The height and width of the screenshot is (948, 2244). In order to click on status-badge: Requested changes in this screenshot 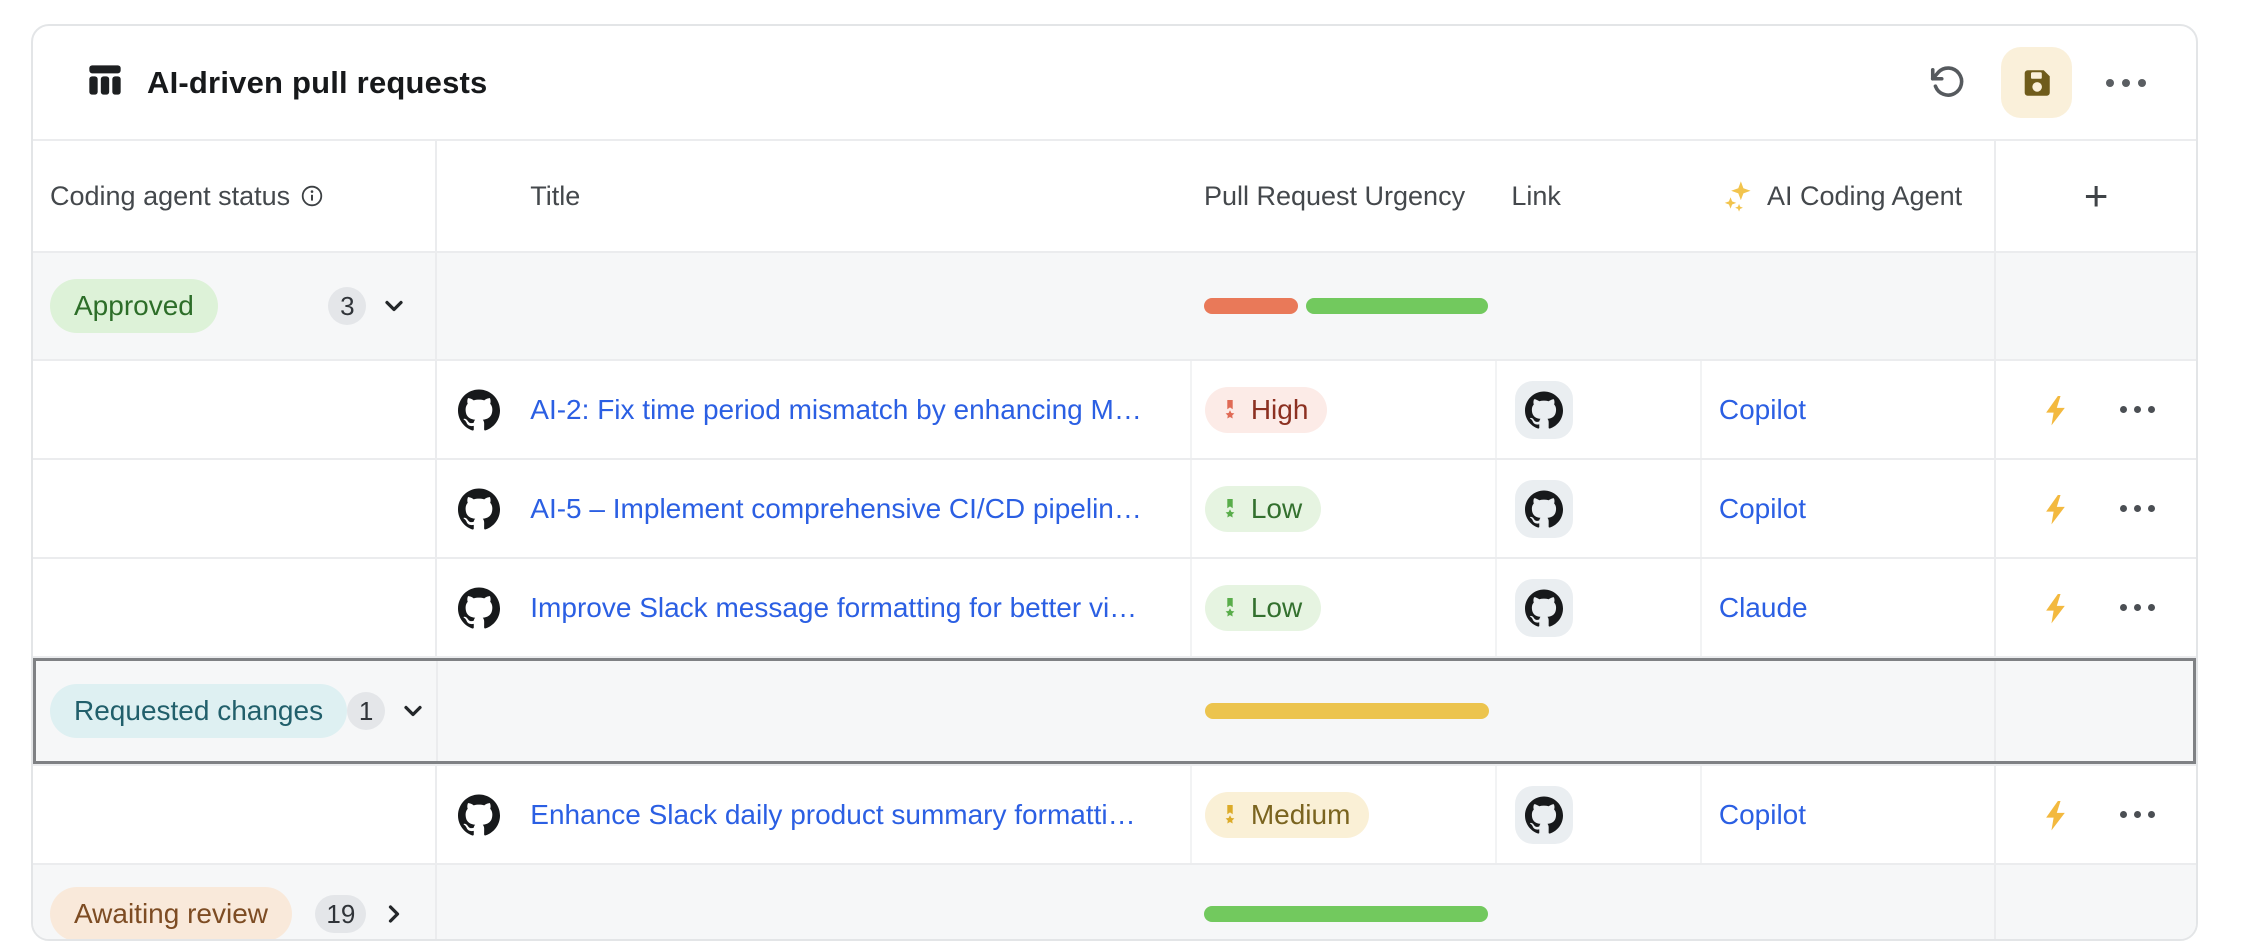, I will do `click(199, 711)`.